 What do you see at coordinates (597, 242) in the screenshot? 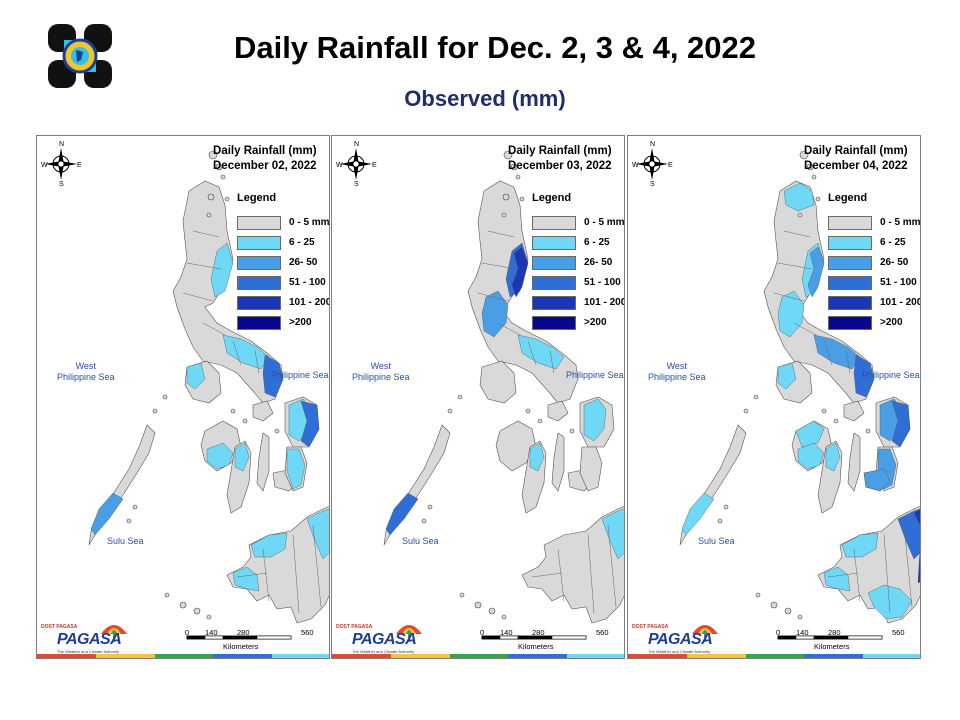
I see `legend-label: 6 - 25` at bounding box center [597, 242].